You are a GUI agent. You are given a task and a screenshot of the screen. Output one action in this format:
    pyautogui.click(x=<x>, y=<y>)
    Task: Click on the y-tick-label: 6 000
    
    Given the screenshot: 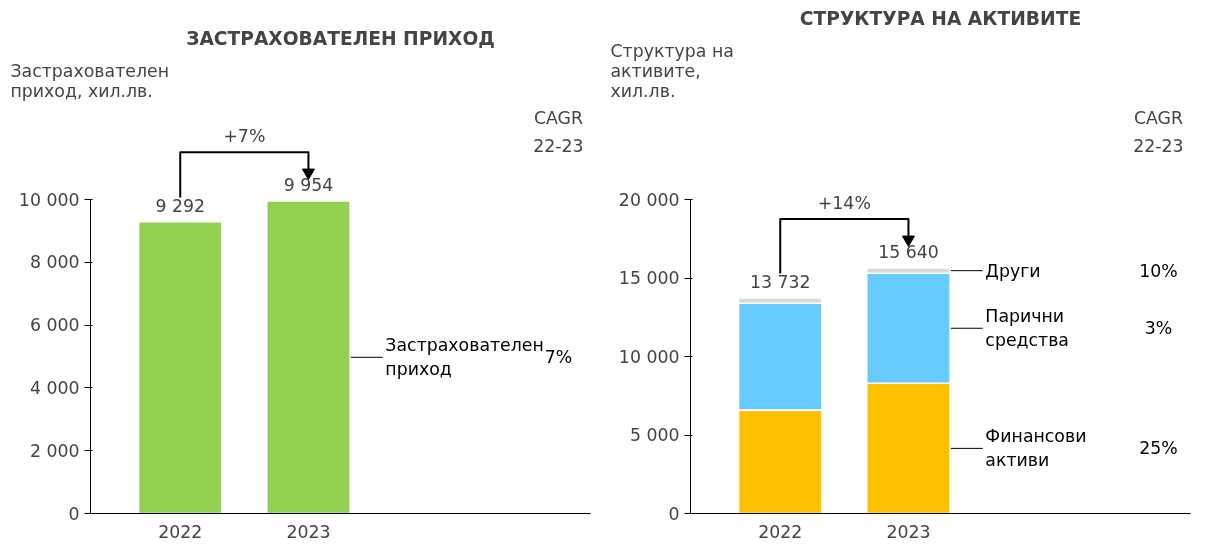 What is the action you would take?
    pyautogui.click(x=54, y=325)
    